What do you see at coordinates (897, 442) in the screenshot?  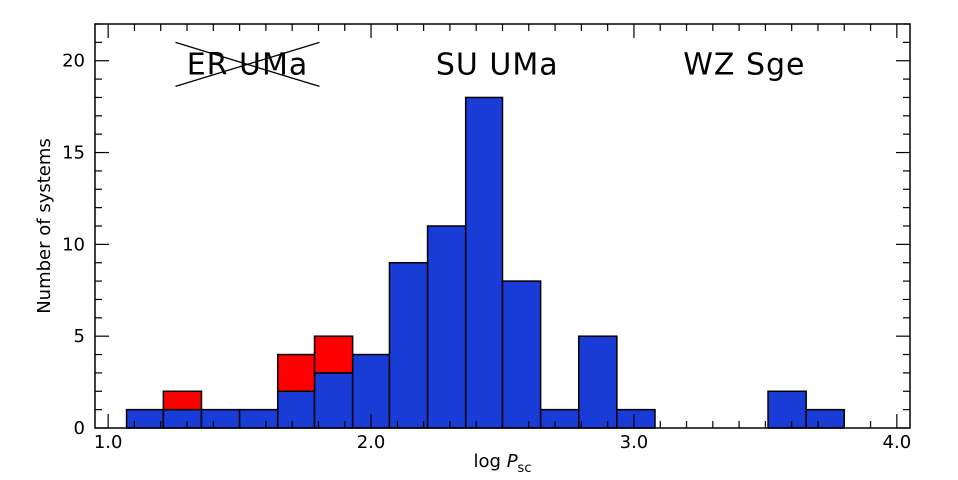 I see `x-tick-label: 4.0` at bounding box center [897, 442].